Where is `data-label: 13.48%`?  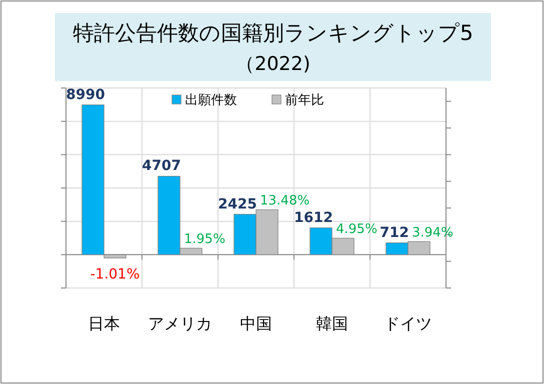
data-label: 13.48% is located at coordinates (285, 201).